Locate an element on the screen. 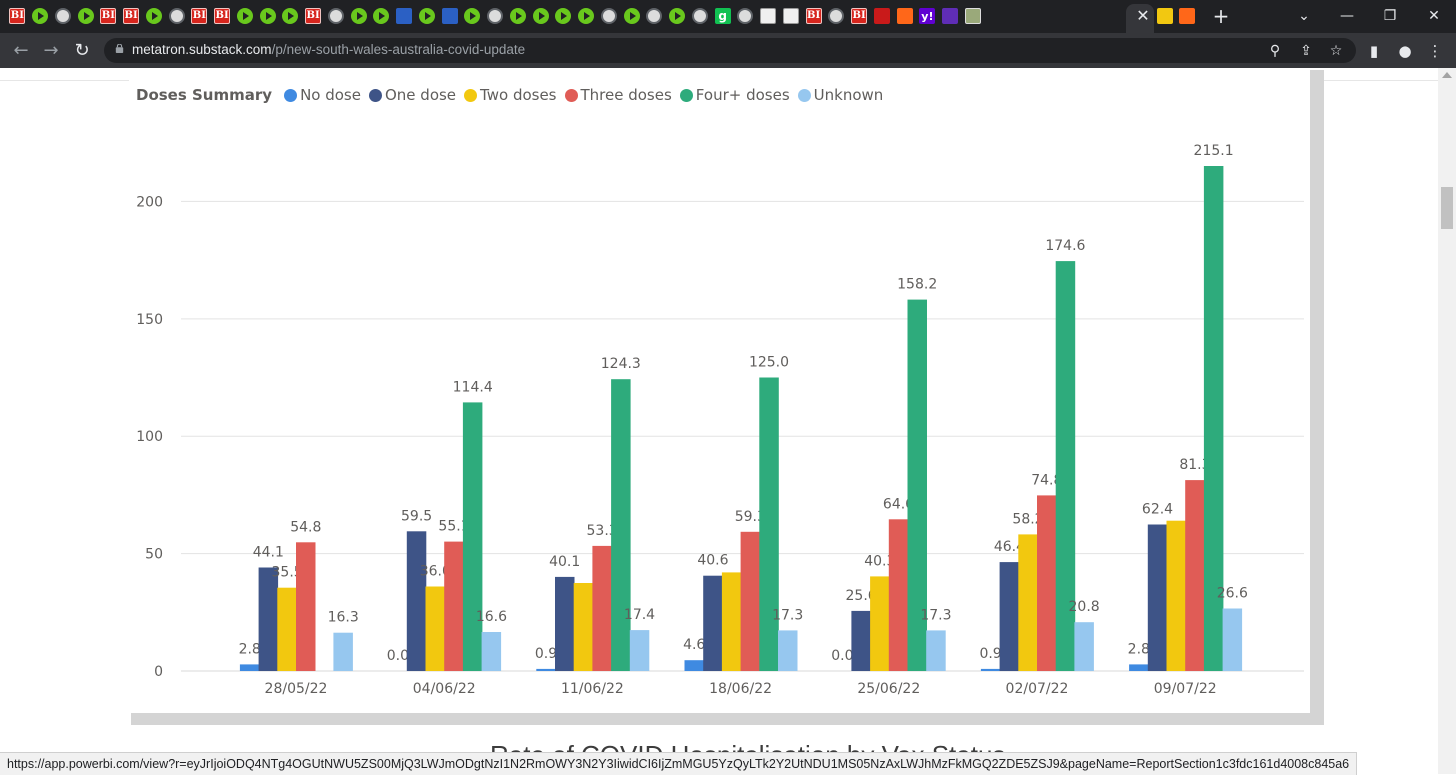  lock-icon is located at coordinates (119, 48).